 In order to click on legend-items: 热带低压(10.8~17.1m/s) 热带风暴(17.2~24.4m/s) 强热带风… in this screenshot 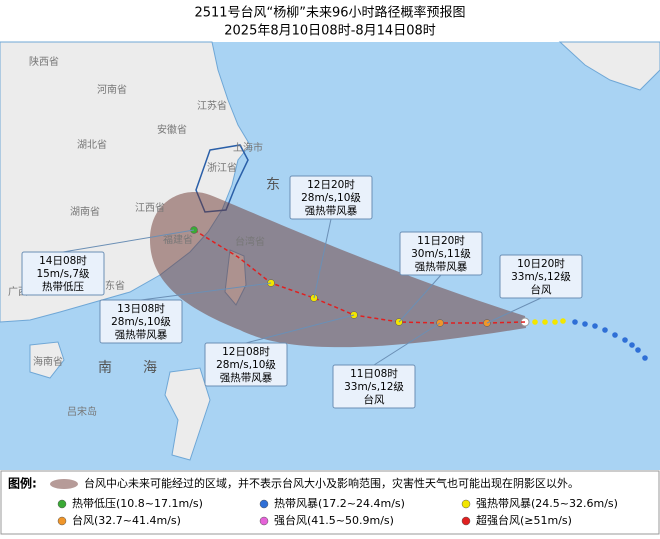, I will do `click(337, 512)`.